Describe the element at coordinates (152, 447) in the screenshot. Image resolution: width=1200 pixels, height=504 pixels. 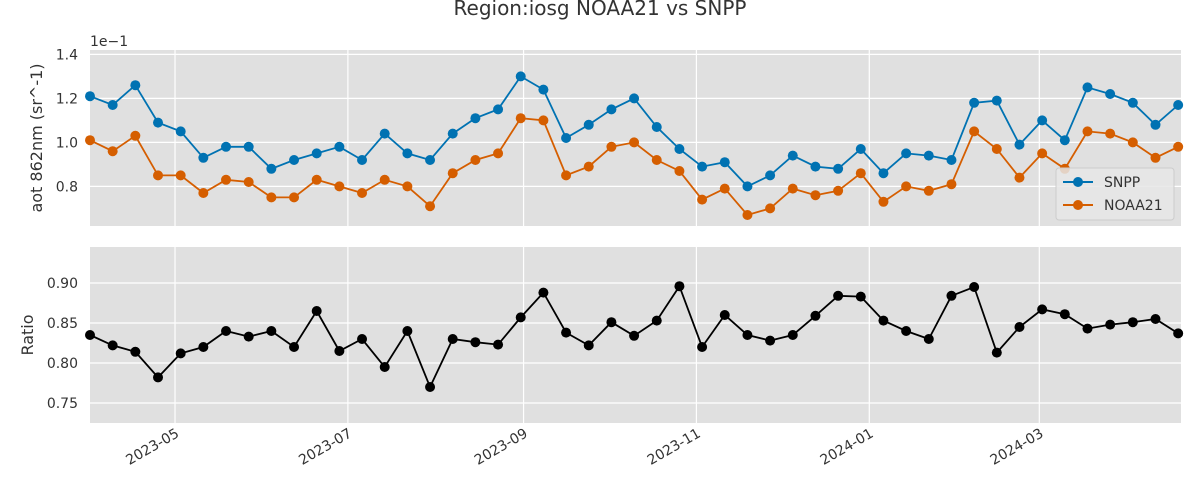
I see `x-tick-label: 2023-05` at that location.